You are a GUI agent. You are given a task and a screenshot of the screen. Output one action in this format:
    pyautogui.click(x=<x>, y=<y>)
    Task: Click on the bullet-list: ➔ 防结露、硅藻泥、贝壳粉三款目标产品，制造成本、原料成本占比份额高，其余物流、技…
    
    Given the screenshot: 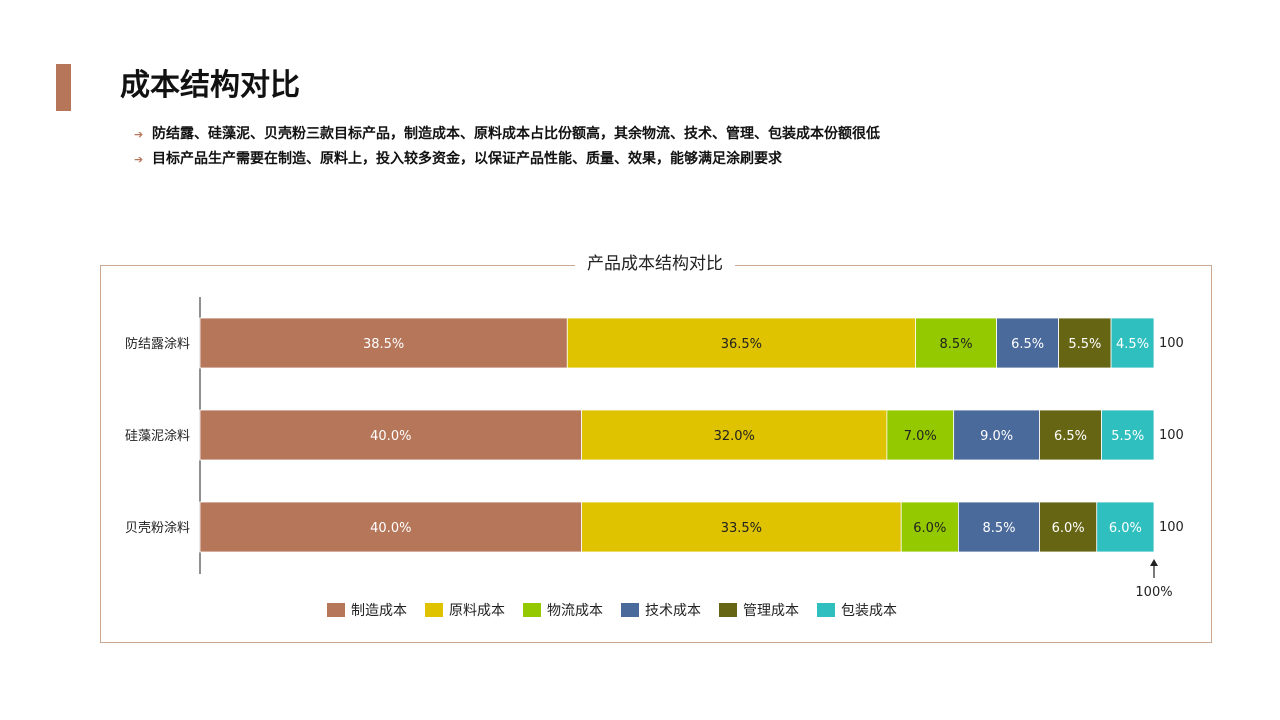 What is the action you would take?
    pyautogui.click(x=507, y=147)
    